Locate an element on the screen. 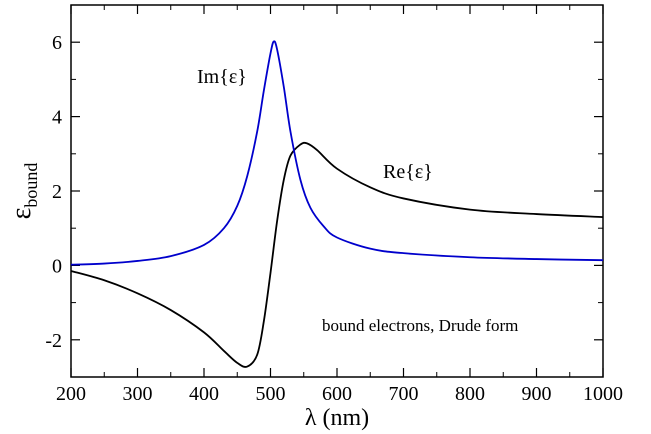 The image size is (651, 434). x-tick-label: 800 is located at coordinates (470, 394).